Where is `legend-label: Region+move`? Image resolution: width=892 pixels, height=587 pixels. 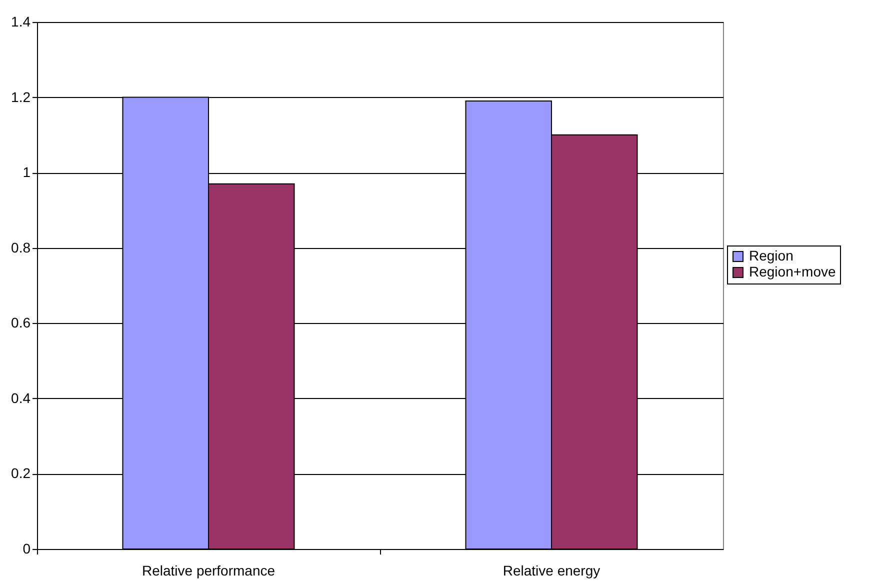
legend-label: Region+move is located at coordinates (792, 272).